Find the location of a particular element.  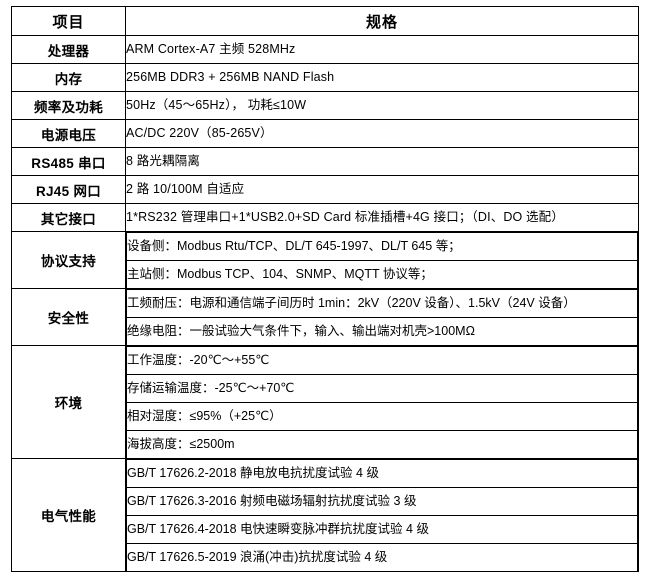

table-header-row: 项目 规格 is located at coordinates (325, 21).